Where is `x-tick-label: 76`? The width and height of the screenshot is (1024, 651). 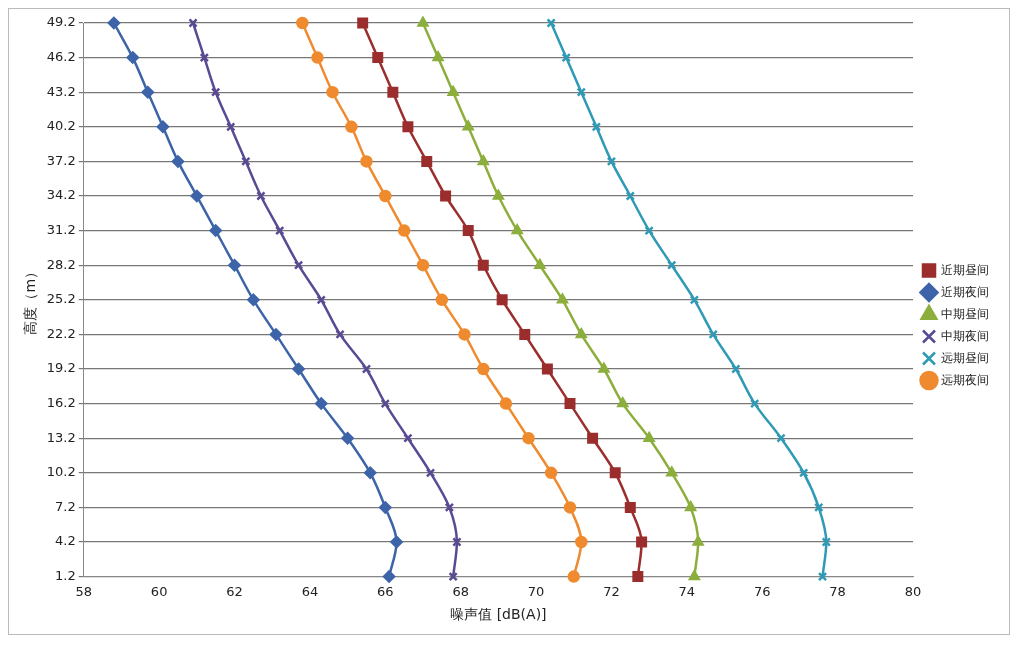
x-tick-label: 76 is located at coordinates (762, 591).